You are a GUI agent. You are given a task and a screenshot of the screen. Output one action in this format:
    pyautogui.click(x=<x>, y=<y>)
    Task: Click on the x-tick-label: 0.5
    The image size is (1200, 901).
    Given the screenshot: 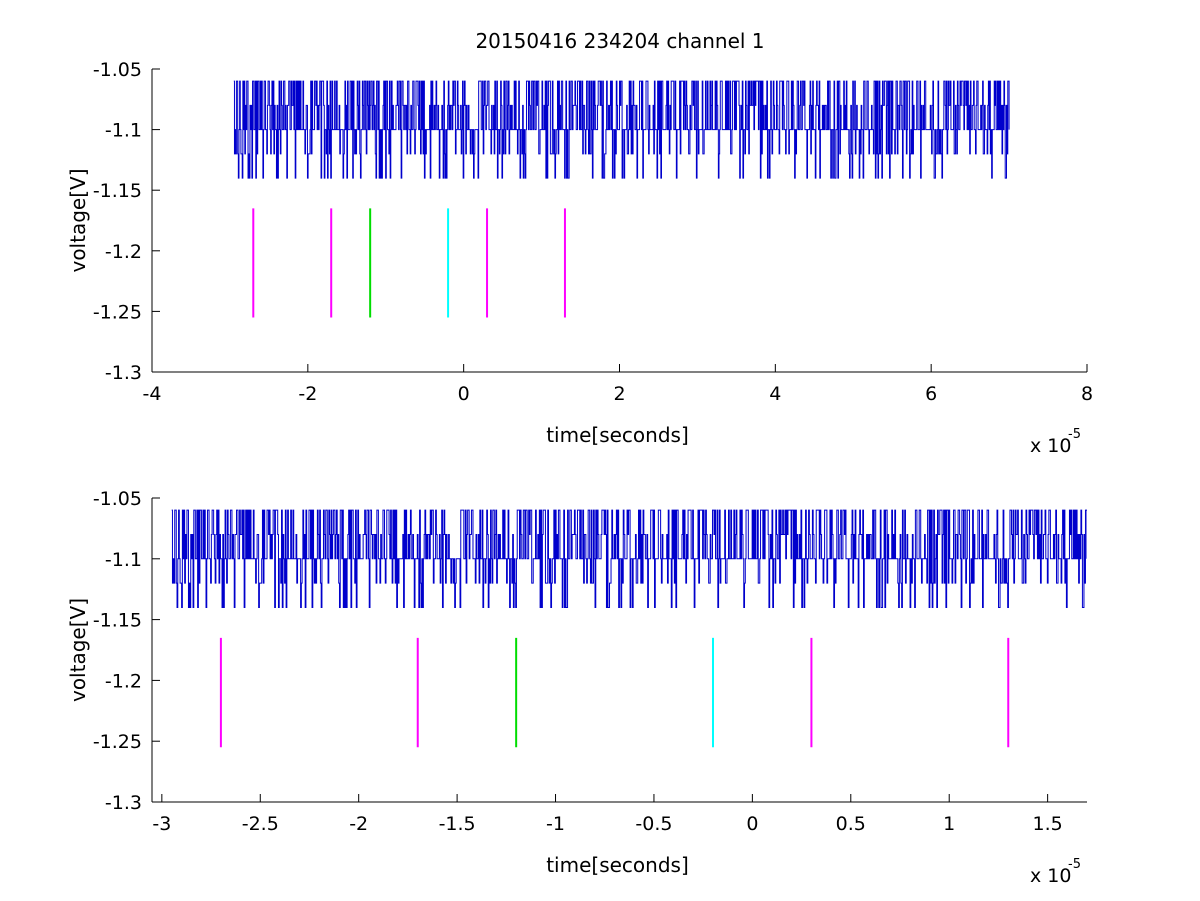 What is the action you would take?
    pyautogui.click(x=851, y=824)
    